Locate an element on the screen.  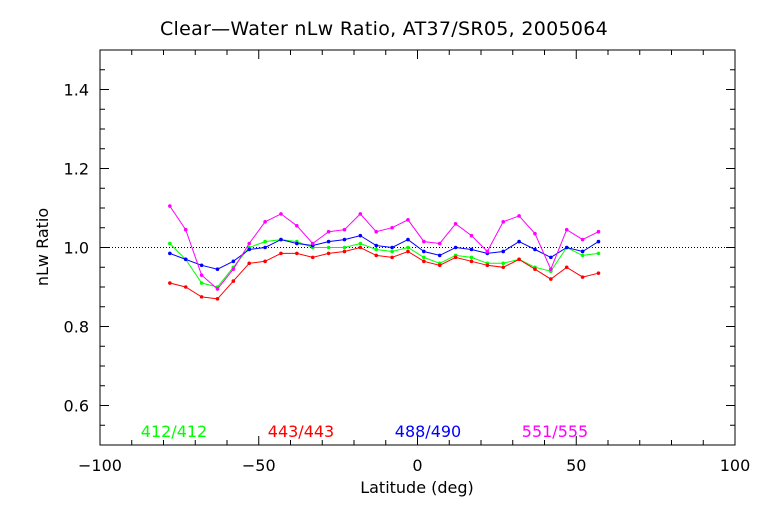
x-tick-label: 100 is located at coordinates (735, 465).